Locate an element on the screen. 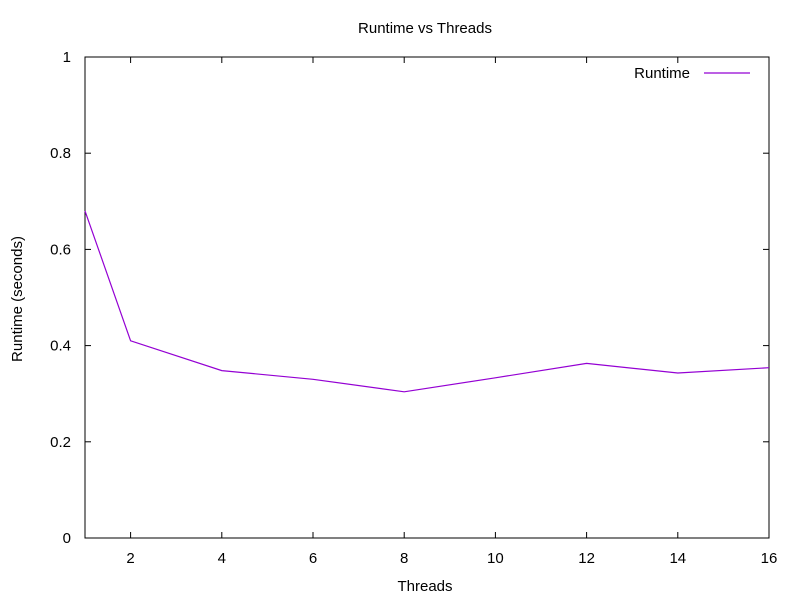 The image size is (800, 605). x-tick-label: 14 is located at coordinates (677, 558).